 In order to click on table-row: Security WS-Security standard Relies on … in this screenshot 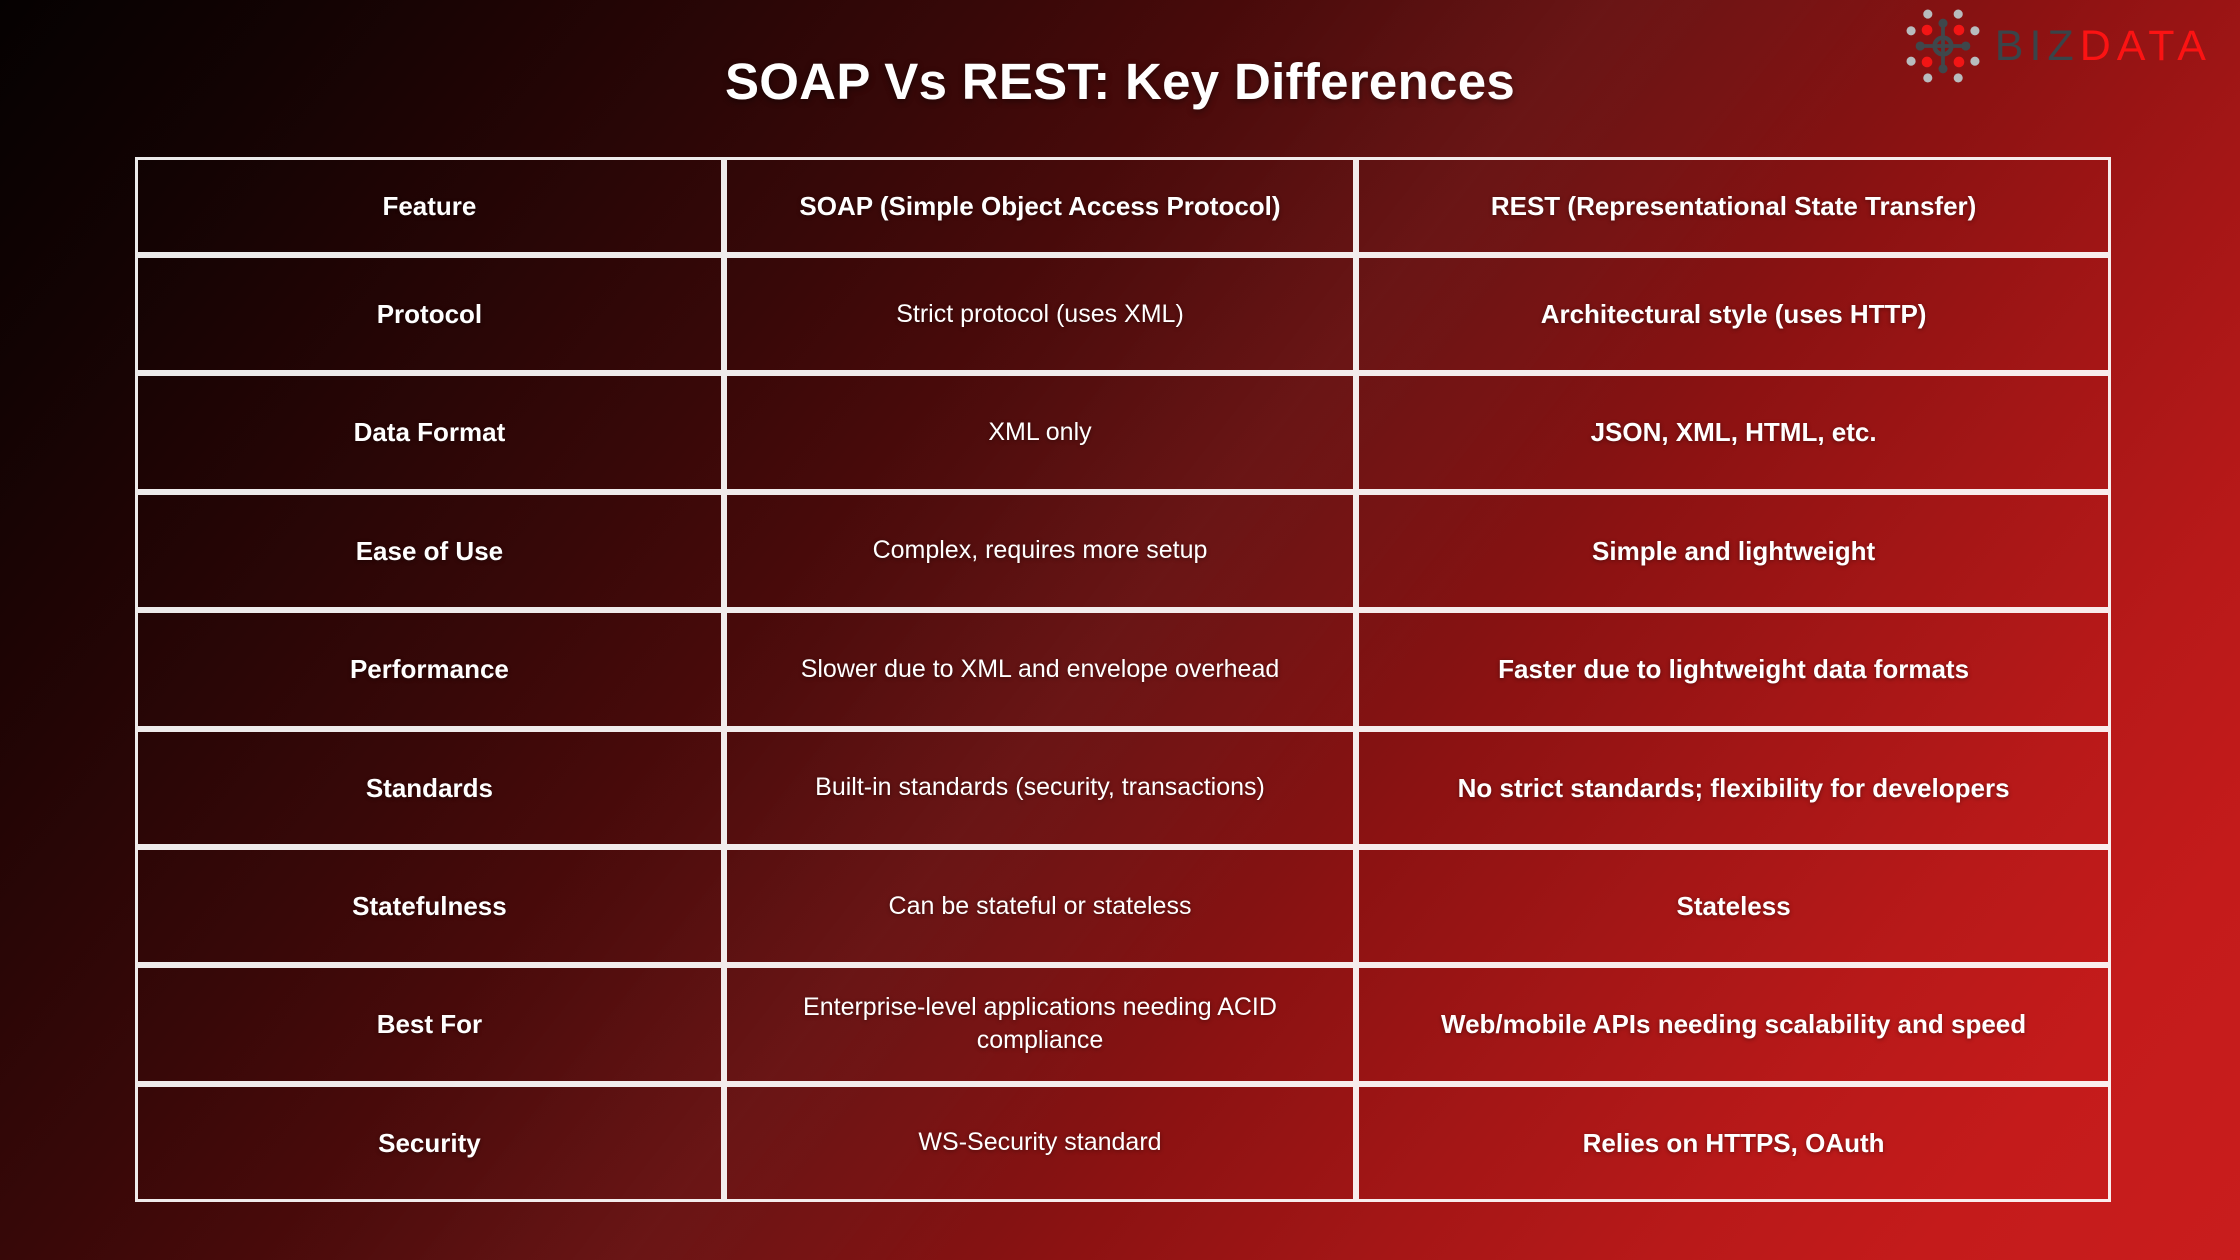, I will do `click(1123, 1142)`.